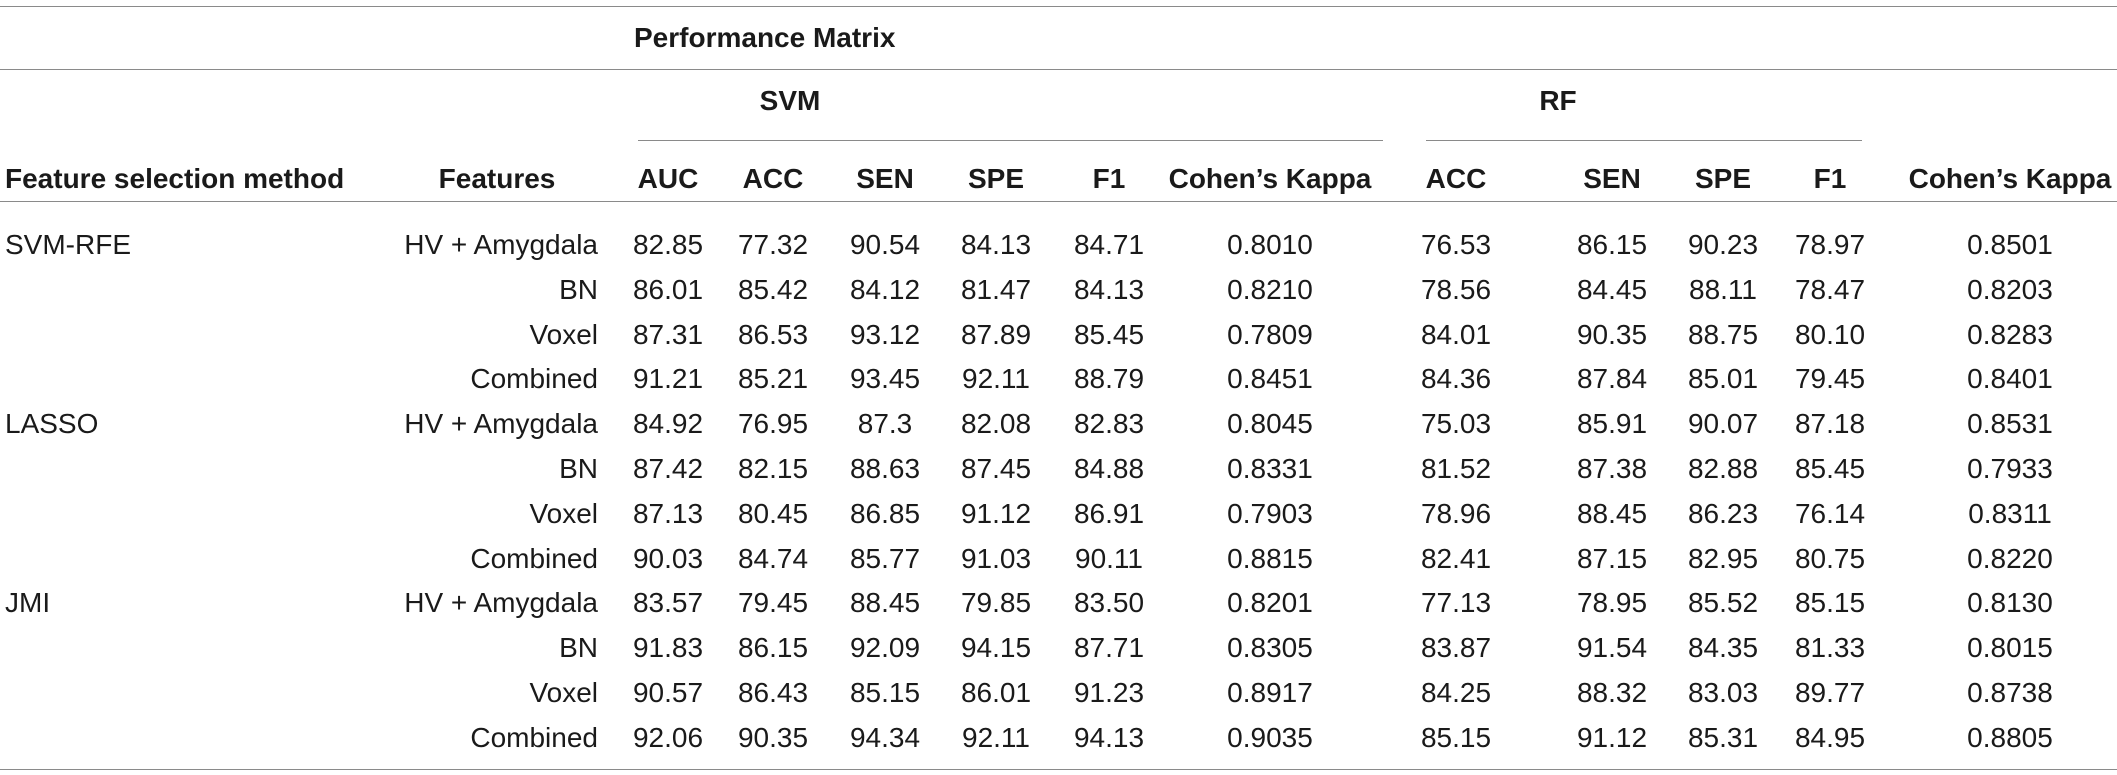 This screenshot has height=775, width=2117. What do you see at coordinates (1723, 178) in the screenshot?
I see `col-header-rf-2: SPE` at bounding box center [1723, 178].